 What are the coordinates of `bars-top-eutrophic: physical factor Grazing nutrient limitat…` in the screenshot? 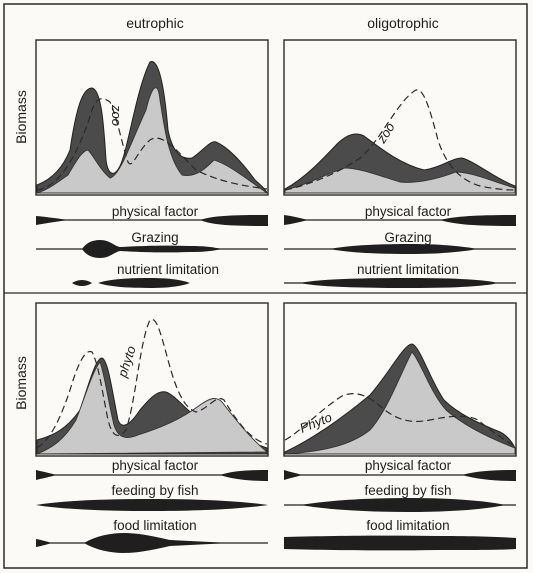 It's located at (152, 246).